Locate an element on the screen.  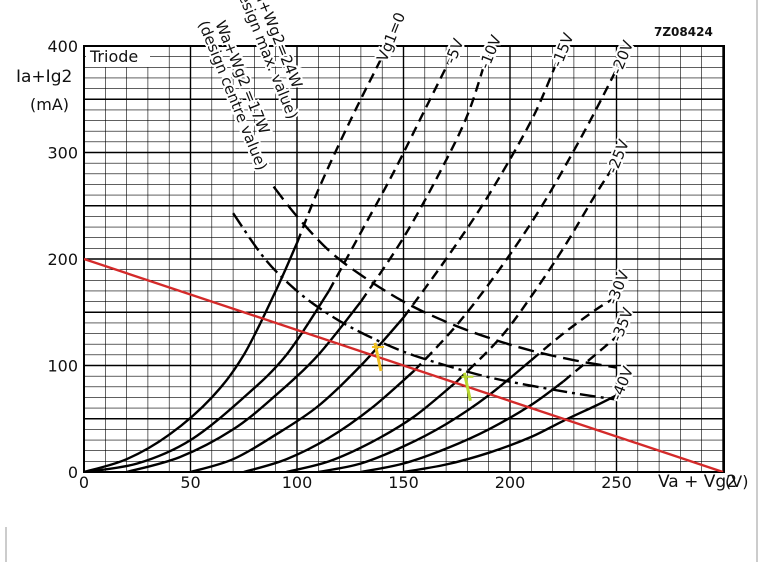
curve--5V-dashed is located at coordinates (389, 175).